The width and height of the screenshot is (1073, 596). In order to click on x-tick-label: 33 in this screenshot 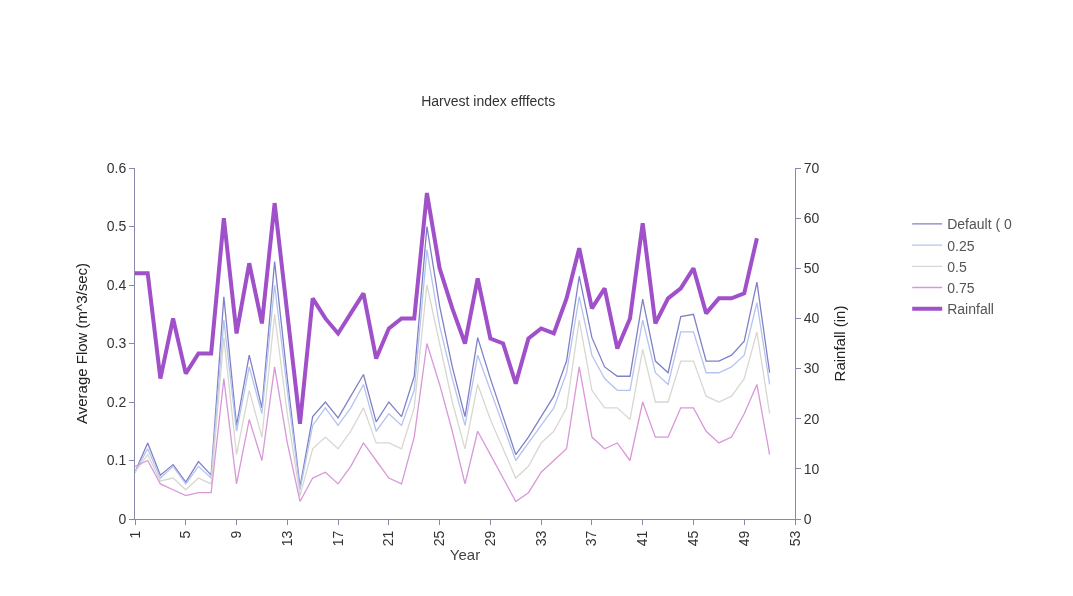, I will do `click(540, 538)`.